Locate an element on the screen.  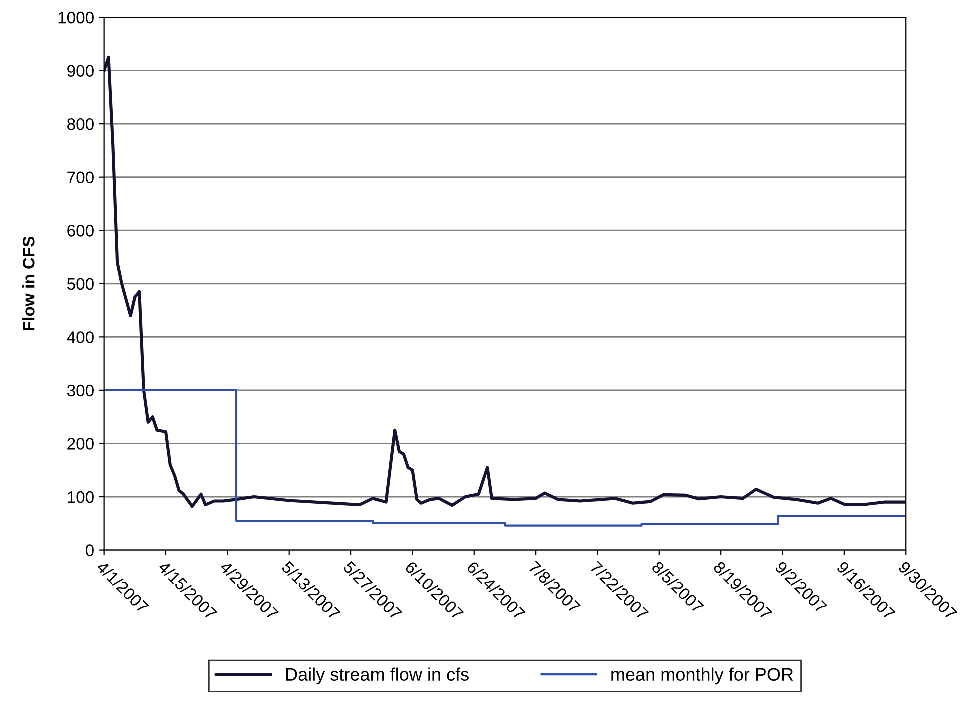
legend-label: Daily stream flow in cfs is located at coordinates (377, 676).